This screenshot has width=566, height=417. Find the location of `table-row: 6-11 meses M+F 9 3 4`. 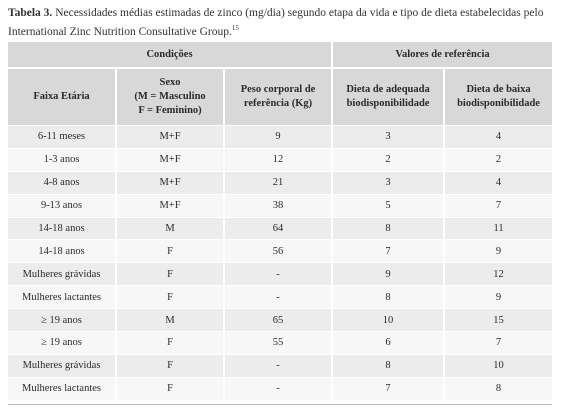

table-row: 6-11 meses M+F 9 3 4 is located at coordinates (280, 137).